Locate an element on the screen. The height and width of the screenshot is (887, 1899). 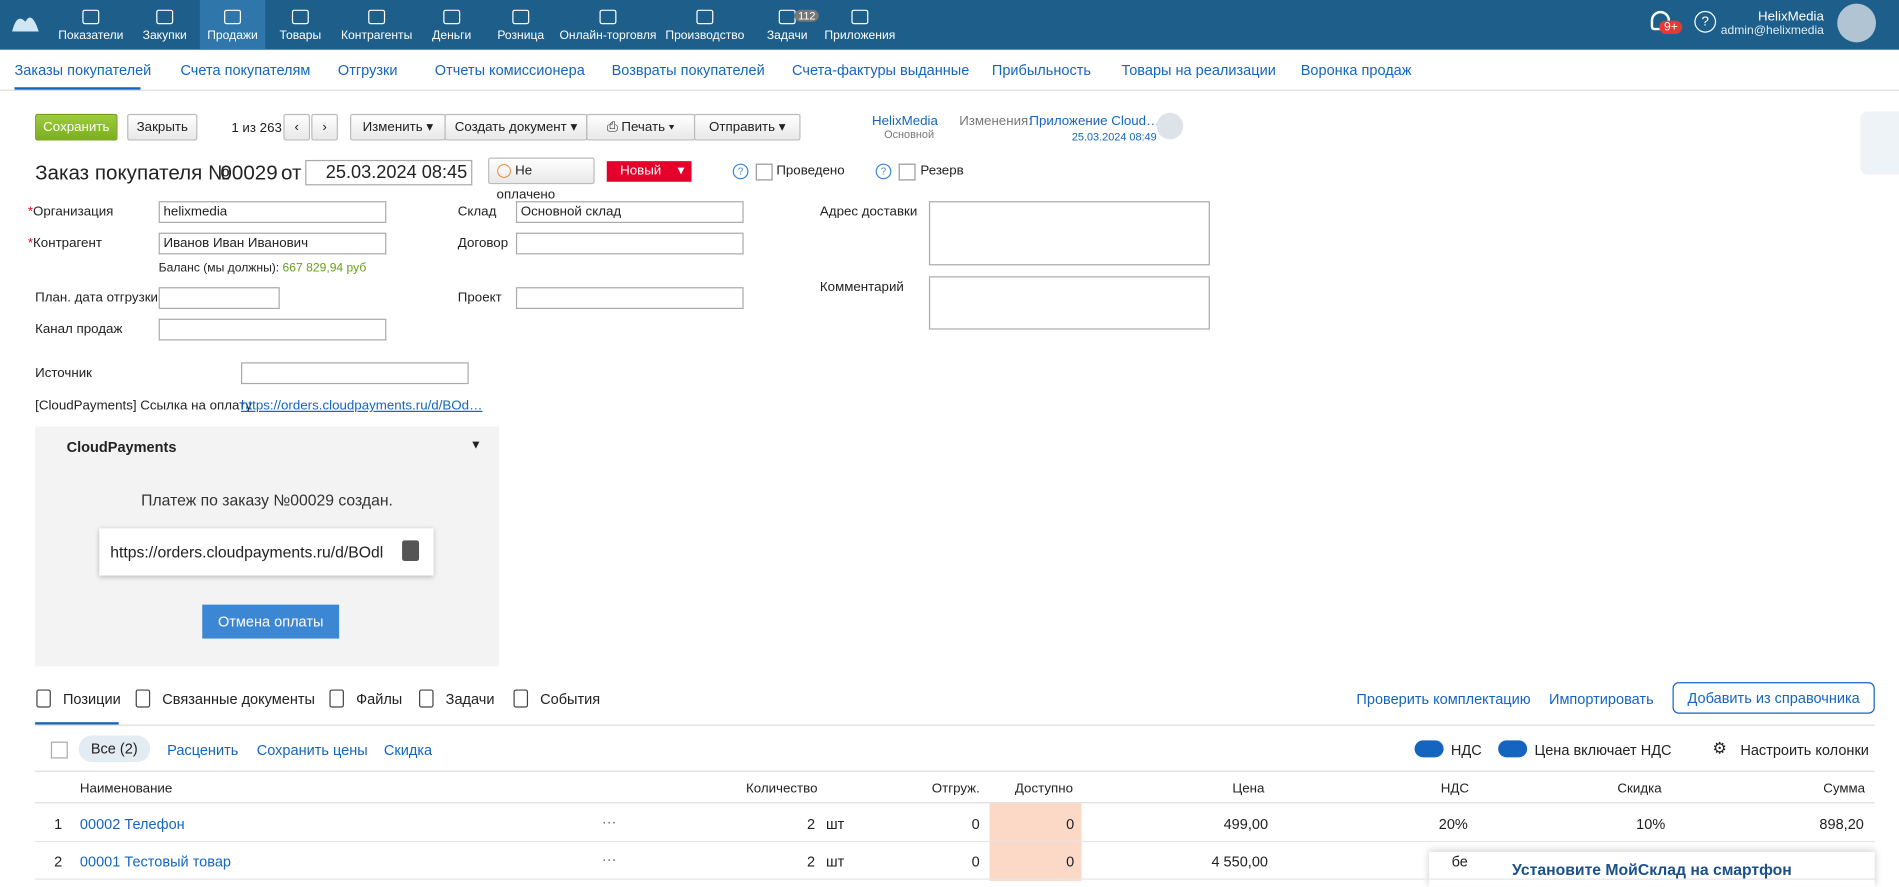
nav-item: Производство is located at coordinates (705, 36).